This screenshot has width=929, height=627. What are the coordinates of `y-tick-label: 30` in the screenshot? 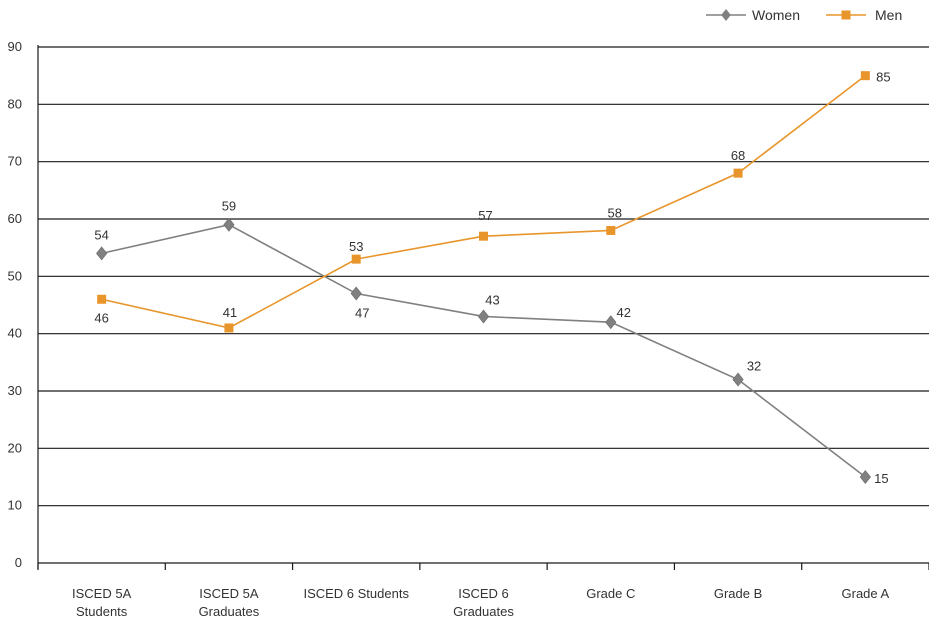 It's located at (15, 390).